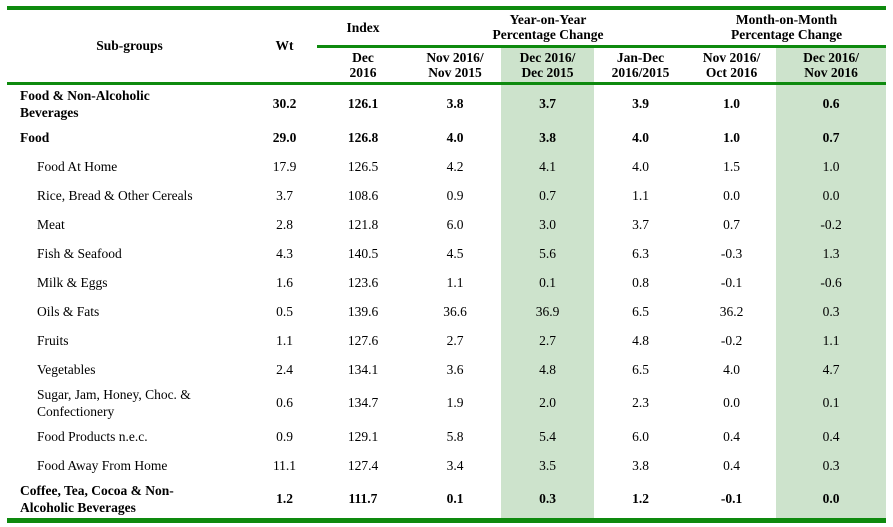  I want to click on col-header-mom-dec: Dec 2016/ Nov 2016, so click(831, 65).